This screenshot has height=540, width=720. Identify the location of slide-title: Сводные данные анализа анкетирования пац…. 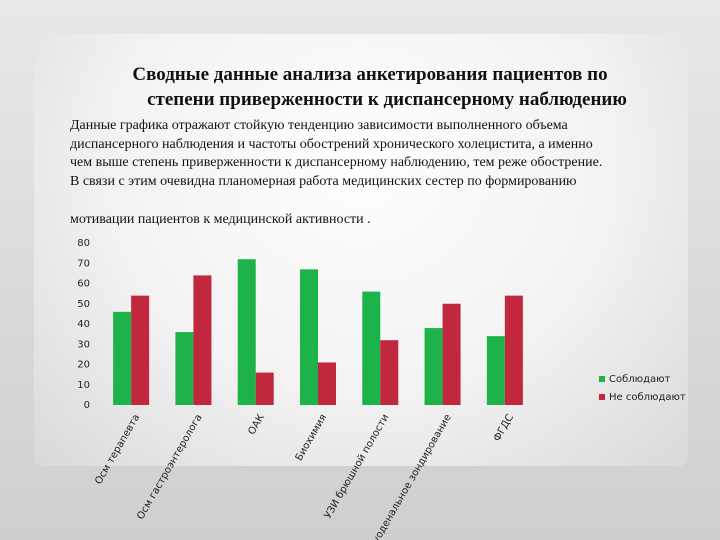
(370, 87).